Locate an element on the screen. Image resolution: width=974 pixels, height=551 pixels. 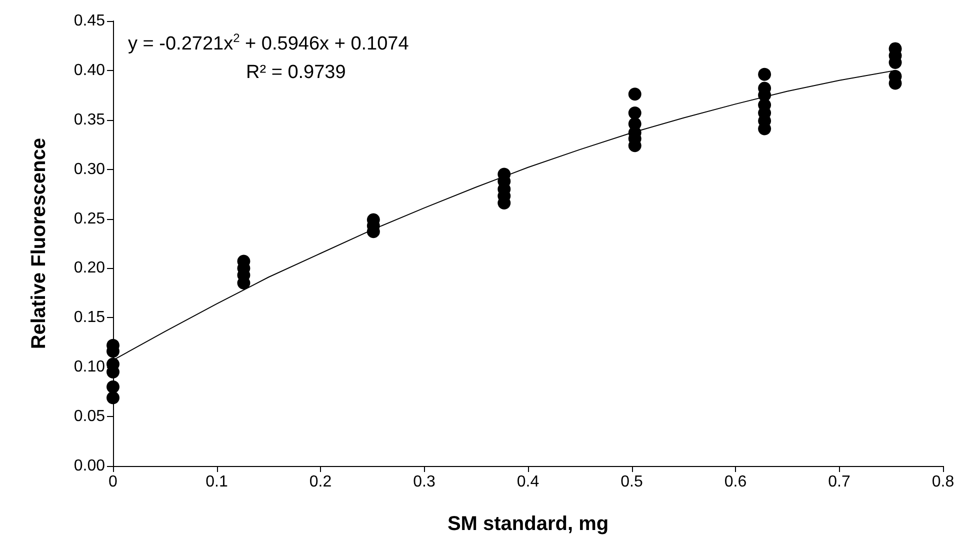
x-tick-label: 0.4 is located at coordinates (528, 482).